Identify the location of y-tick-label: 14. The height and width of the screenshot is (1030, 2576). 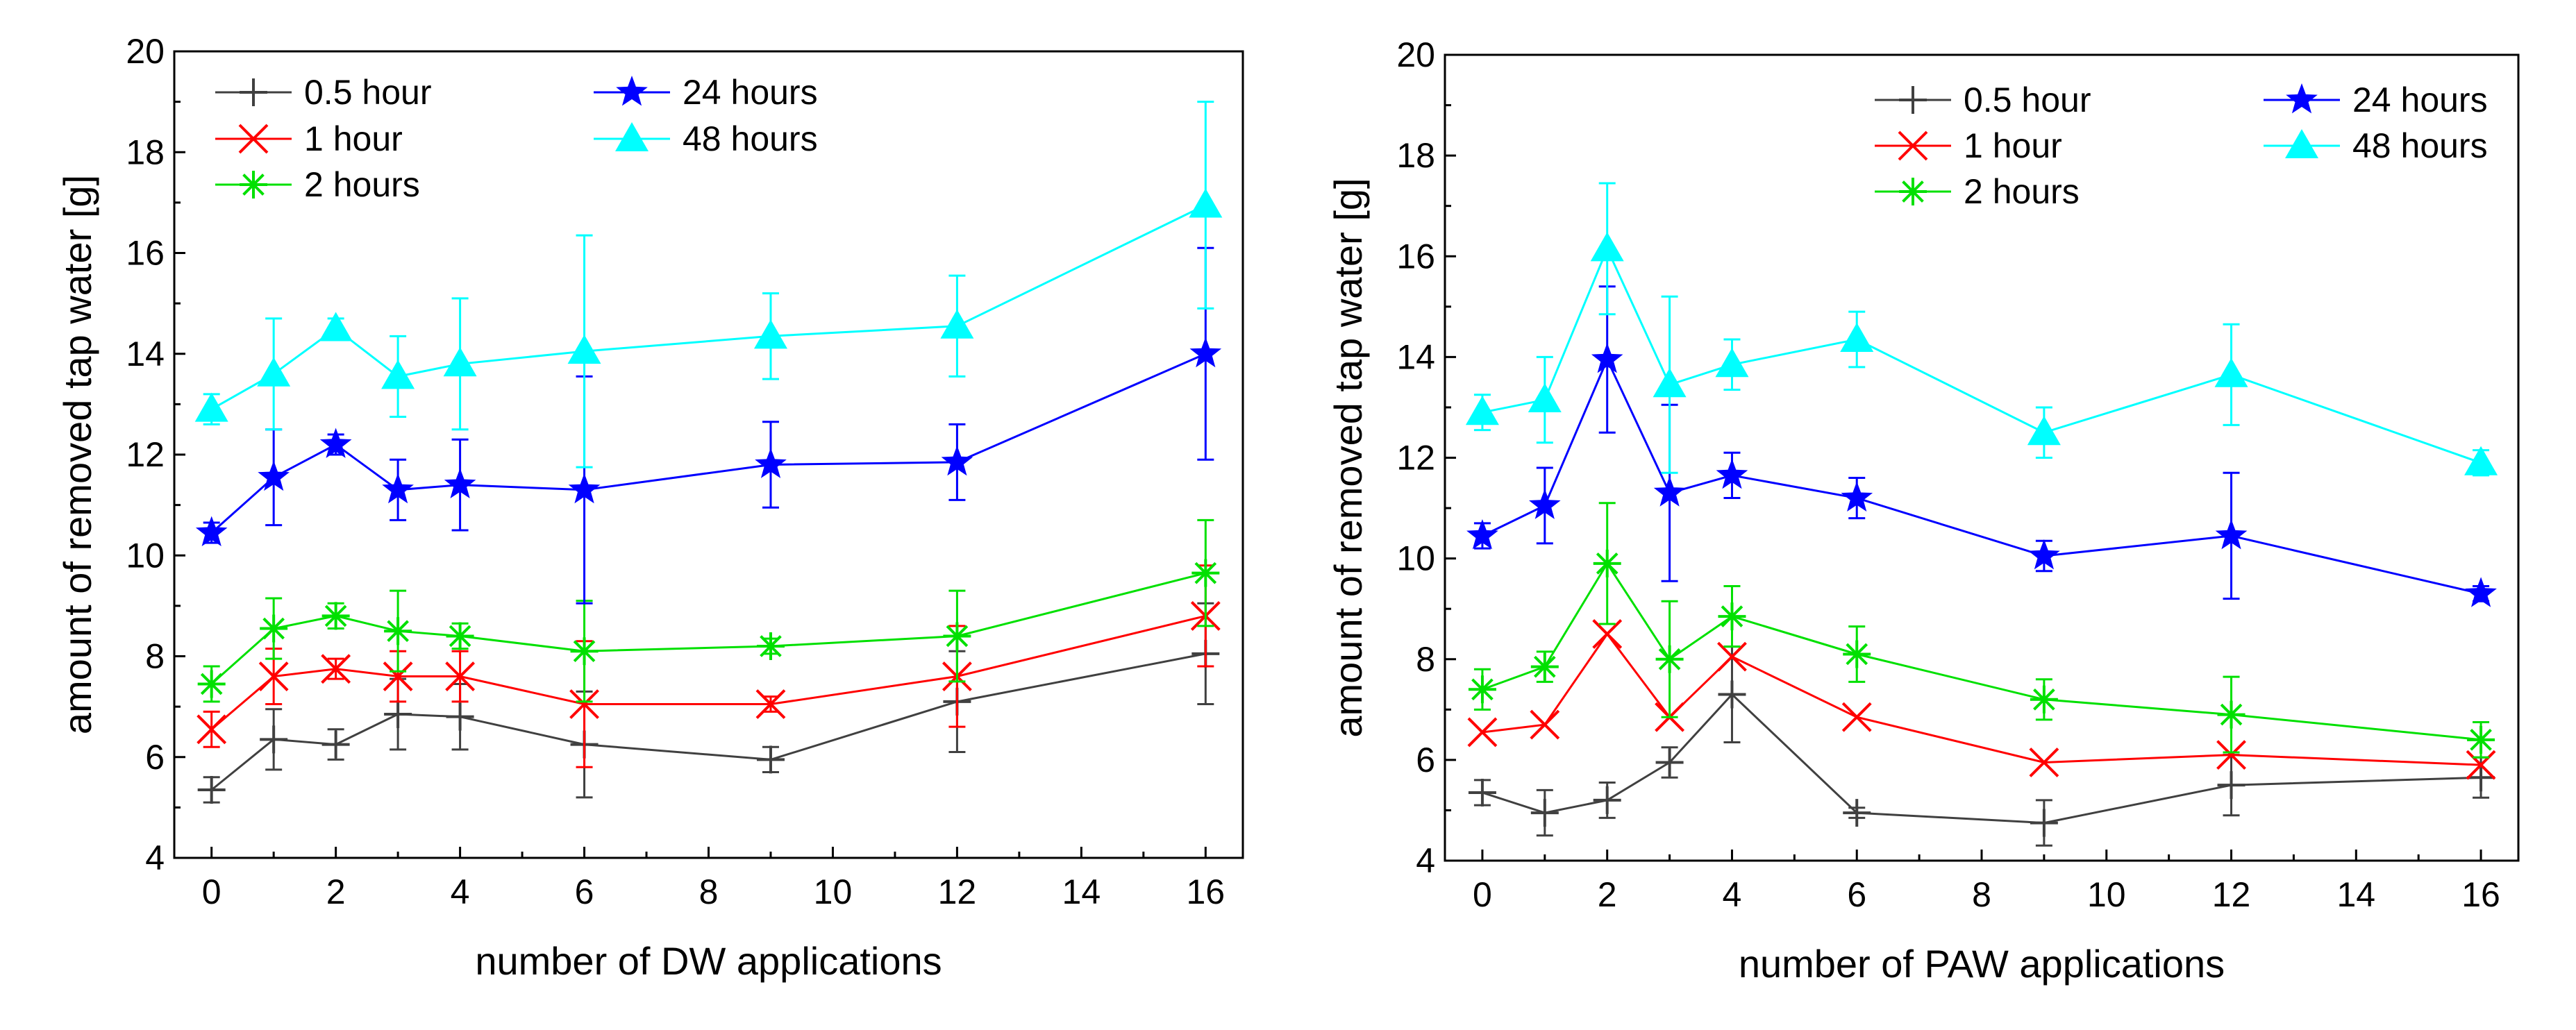
(145, 354).